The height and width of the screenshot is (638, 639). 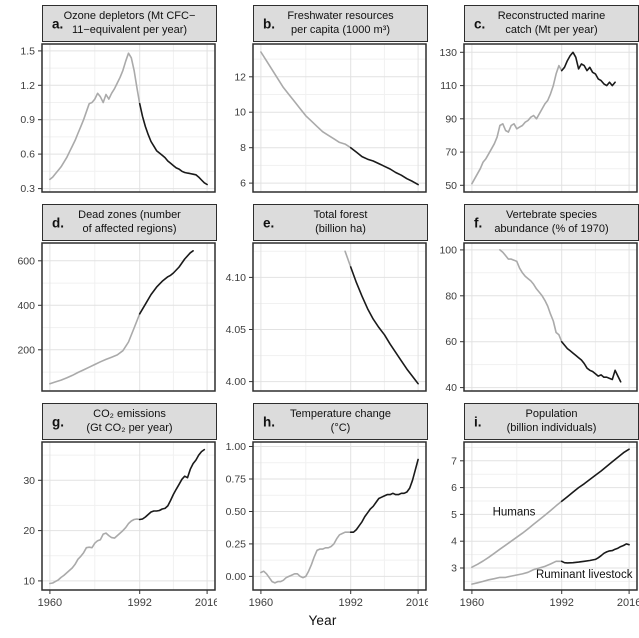 What do you see at coordinates (480, 23) in the screenshot?
I see `panel-c-letter: c.` at bounding box center [480, 23].